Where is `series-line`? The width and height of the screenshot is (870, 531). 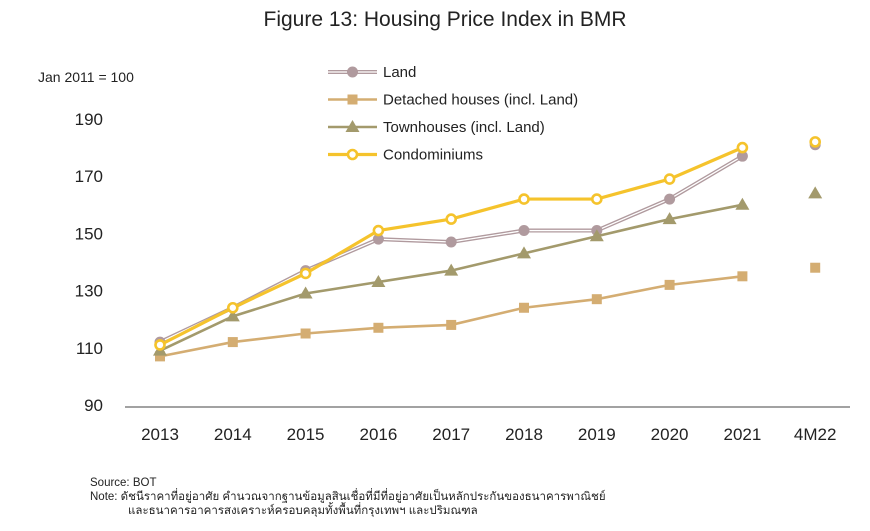
series-line is located at coordinates (451, 316).